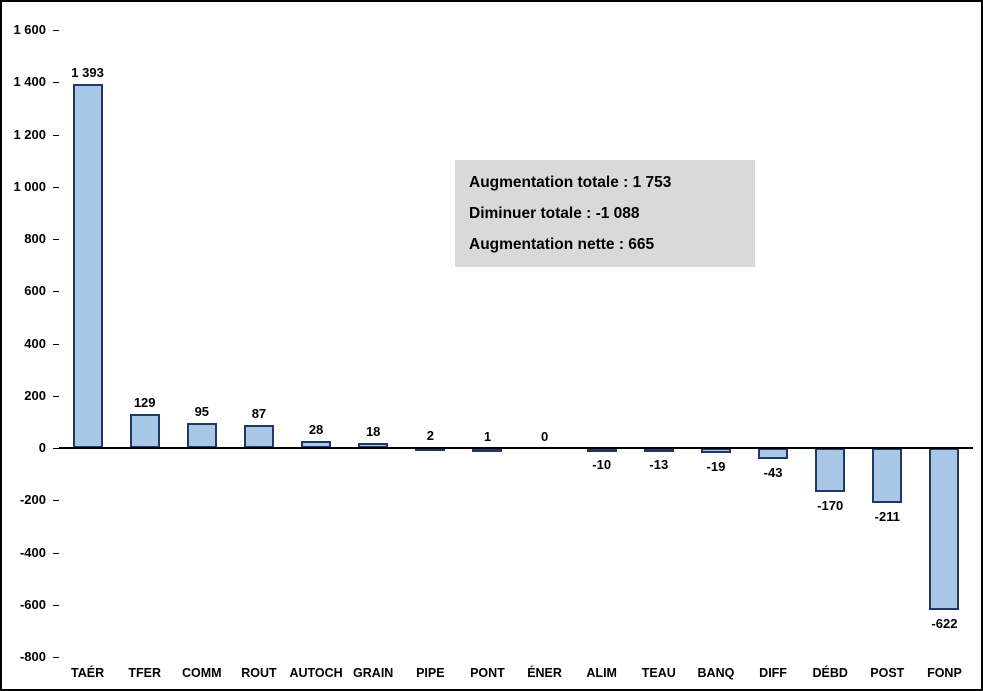 The height and width of the screenshot is (691, 983). I want to click on bar-value-label: -13, so click(659, 465).